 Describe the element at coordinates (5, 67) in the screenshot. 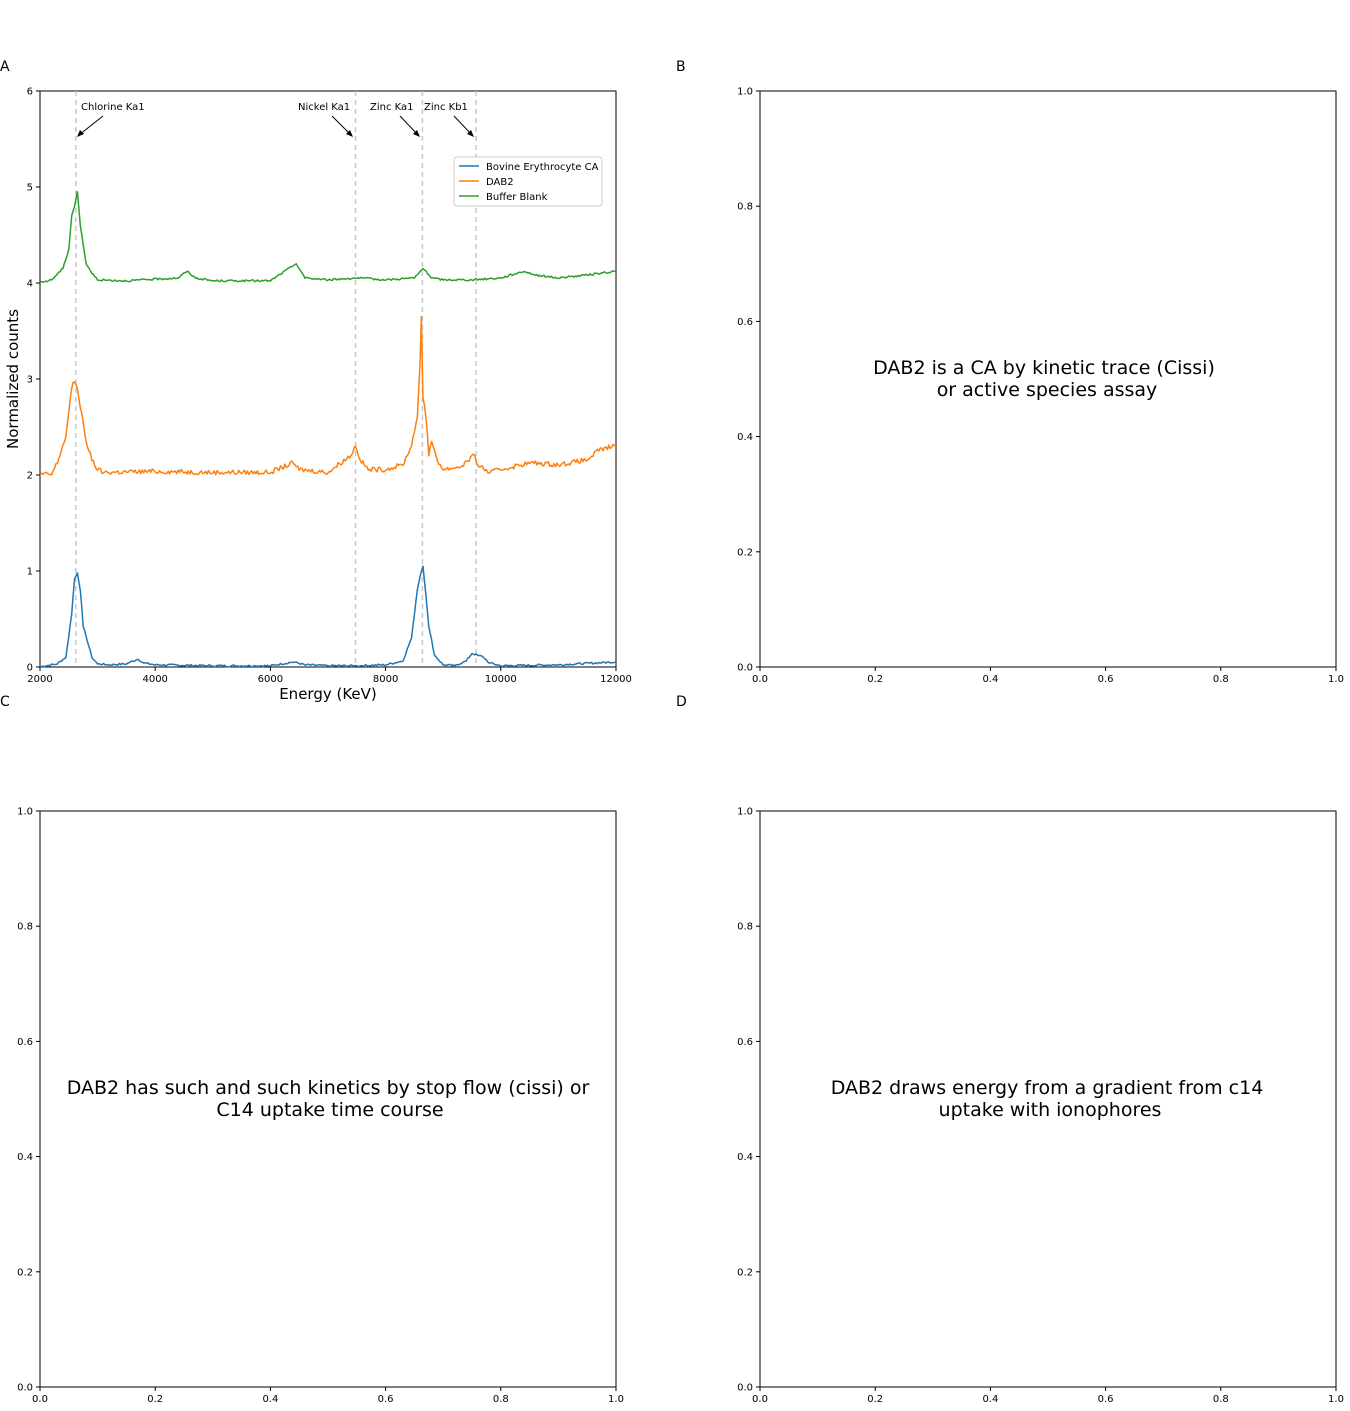

I see `panel-a-letter: A` at that location.